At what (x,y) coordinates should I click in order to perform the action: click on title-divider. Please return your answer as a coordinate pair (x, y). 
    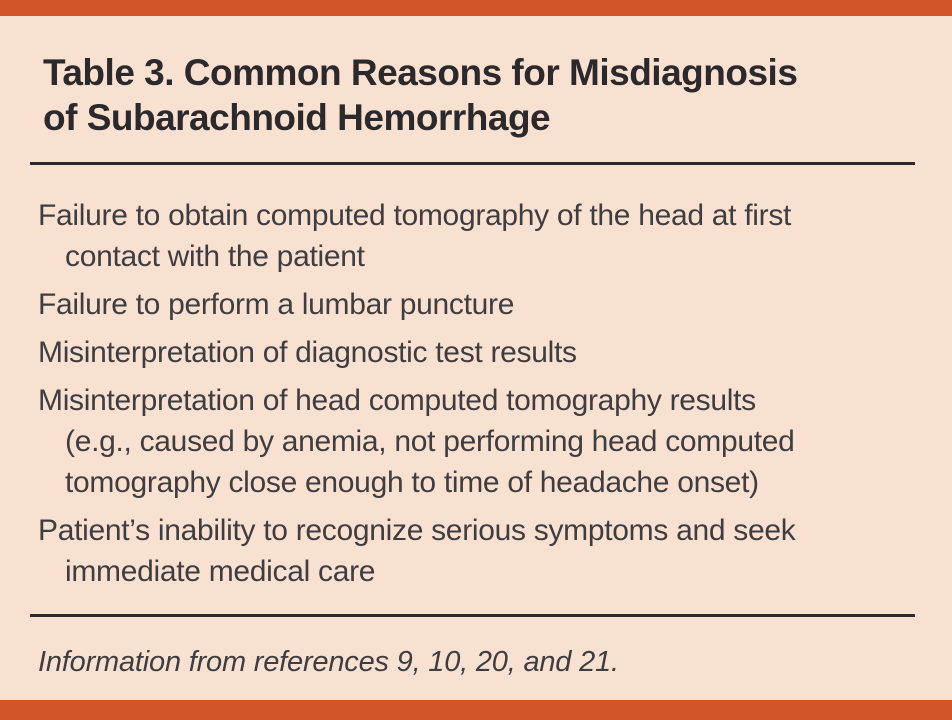
    Looking at the image, I should click on (472, 163).